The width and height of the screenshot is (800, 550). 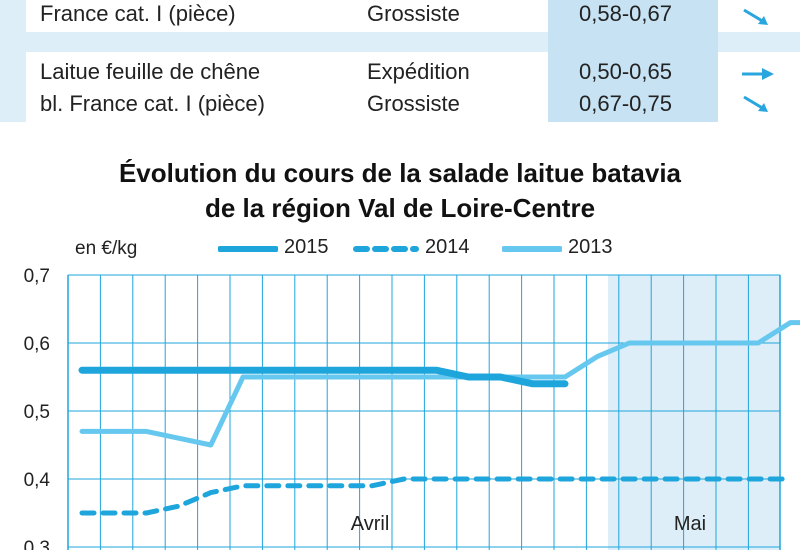 What do you see at coordinates (37, 480) in the screenshot?
I see `y-tick-label: 0,4` at bounding box center [37, 480].